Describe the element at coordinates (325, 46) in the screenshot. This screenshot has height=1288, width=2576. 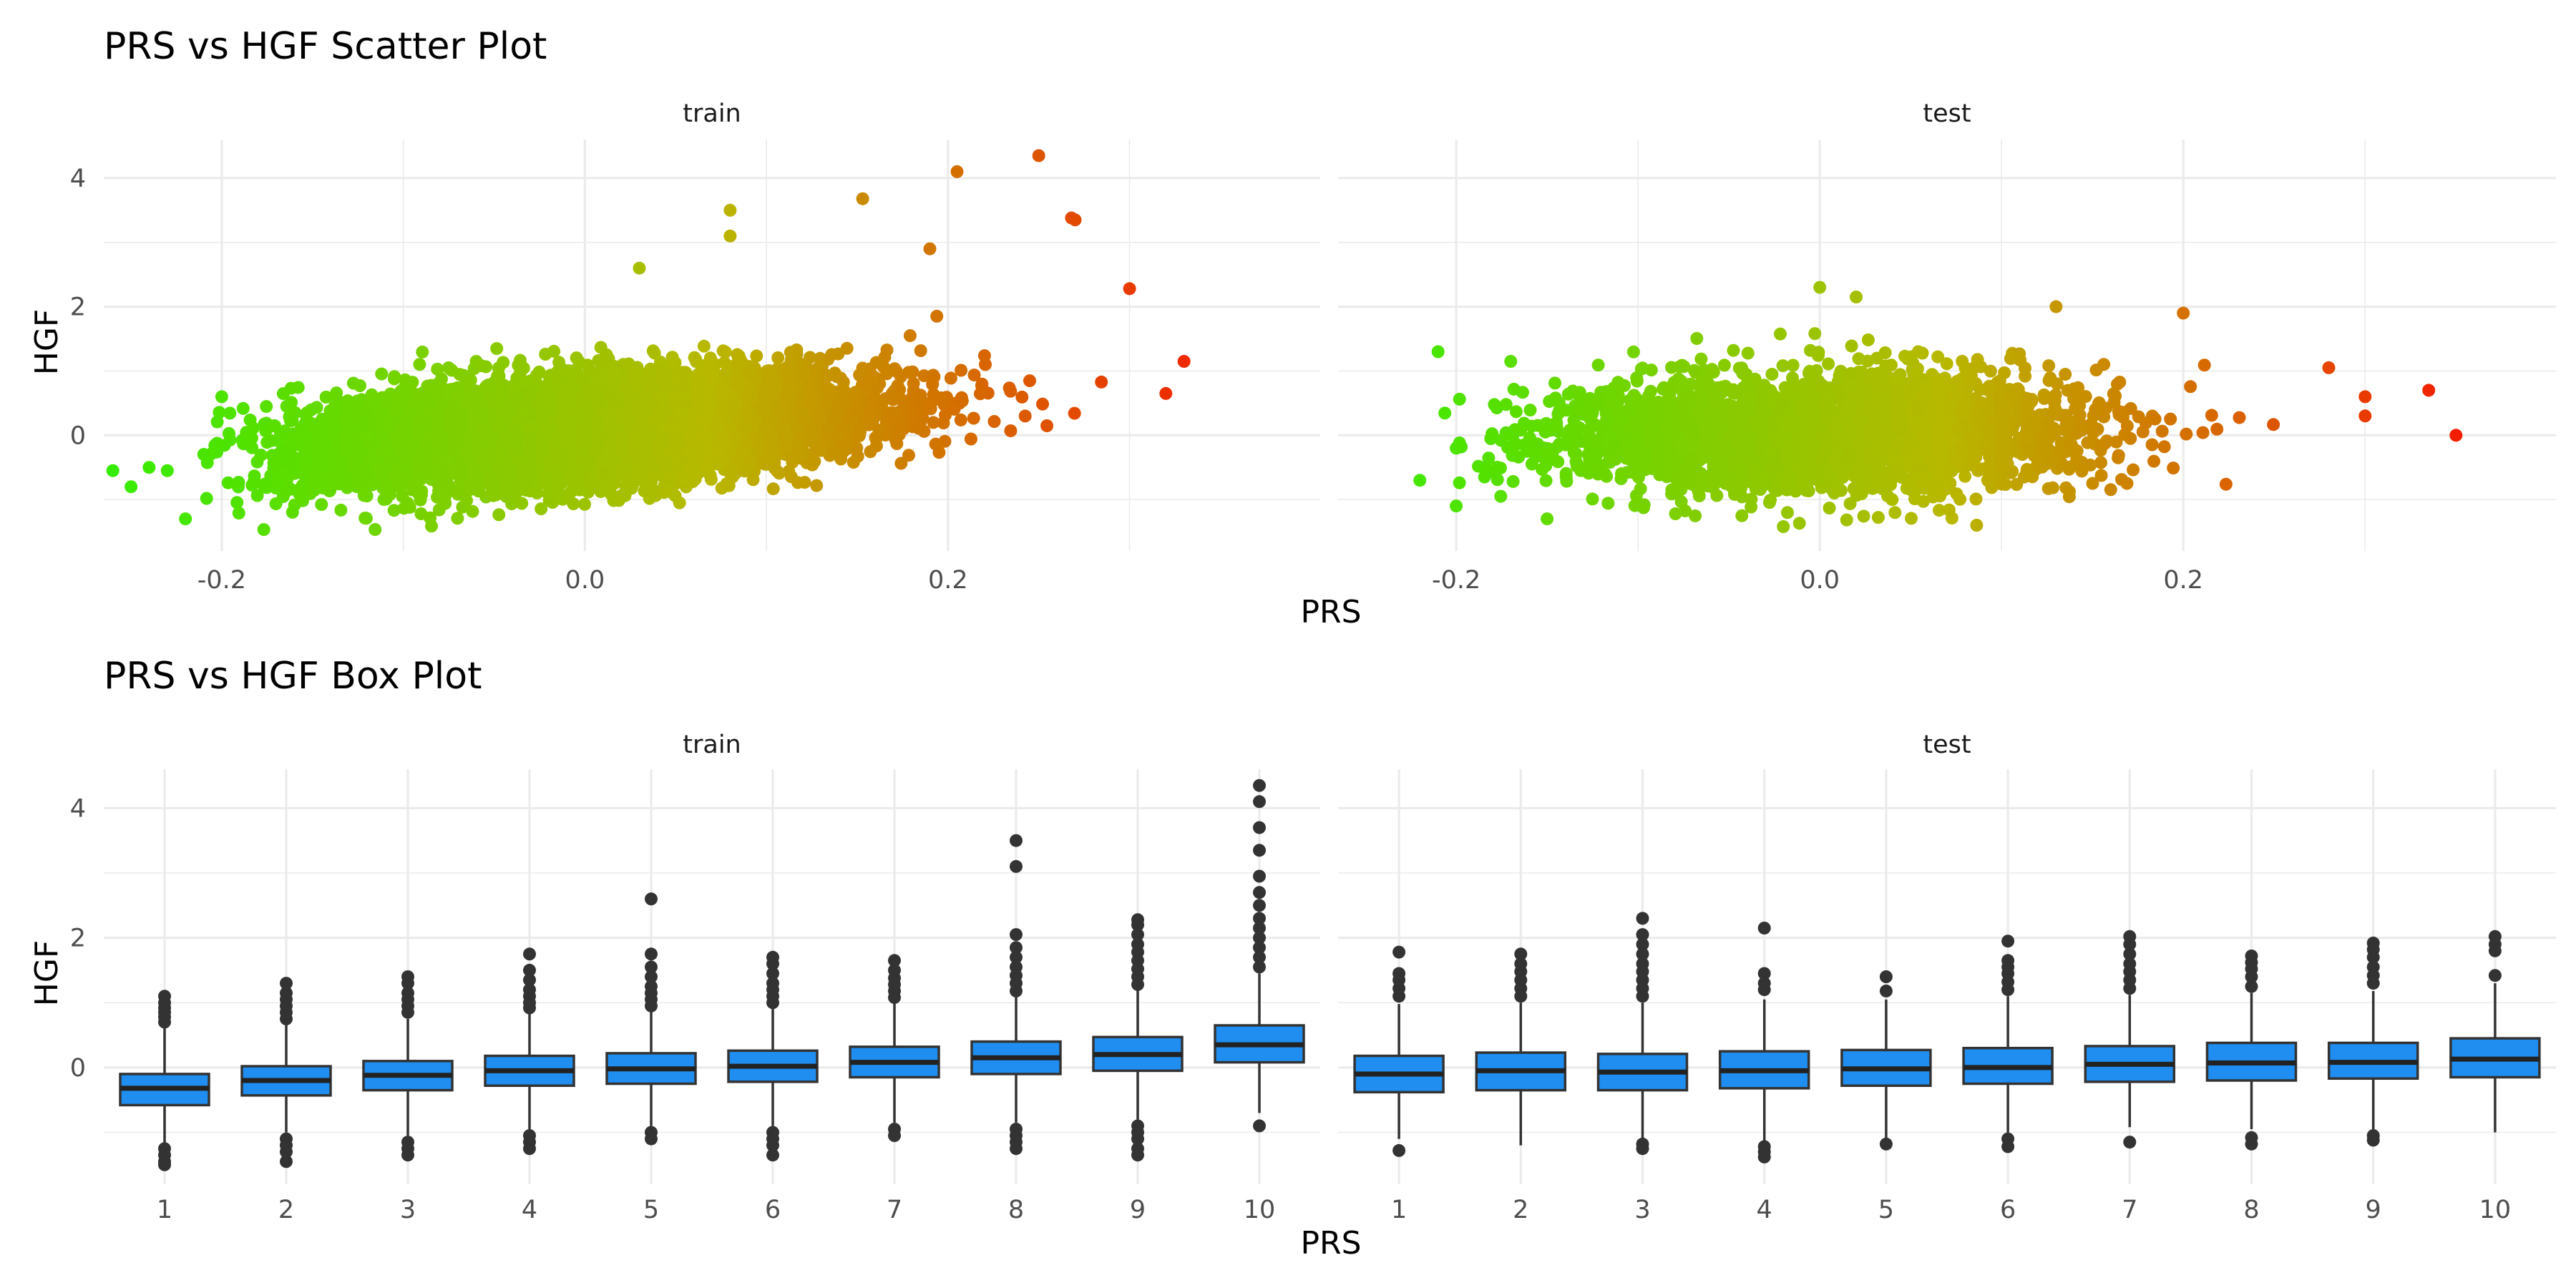
I see `scatter-title: PRS vs HGF Scatter Plot` at that location.